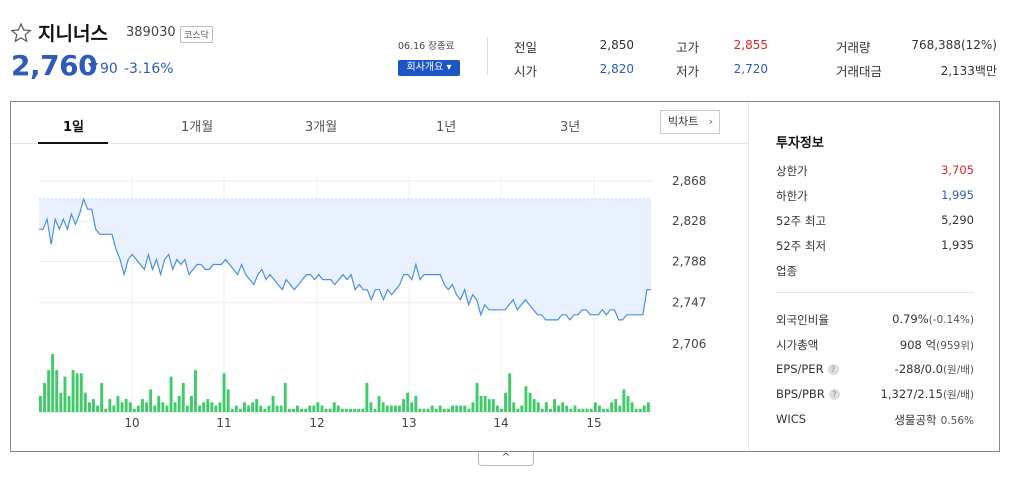  I want to click on info-value-sub: (원/배), so click(958, 370).